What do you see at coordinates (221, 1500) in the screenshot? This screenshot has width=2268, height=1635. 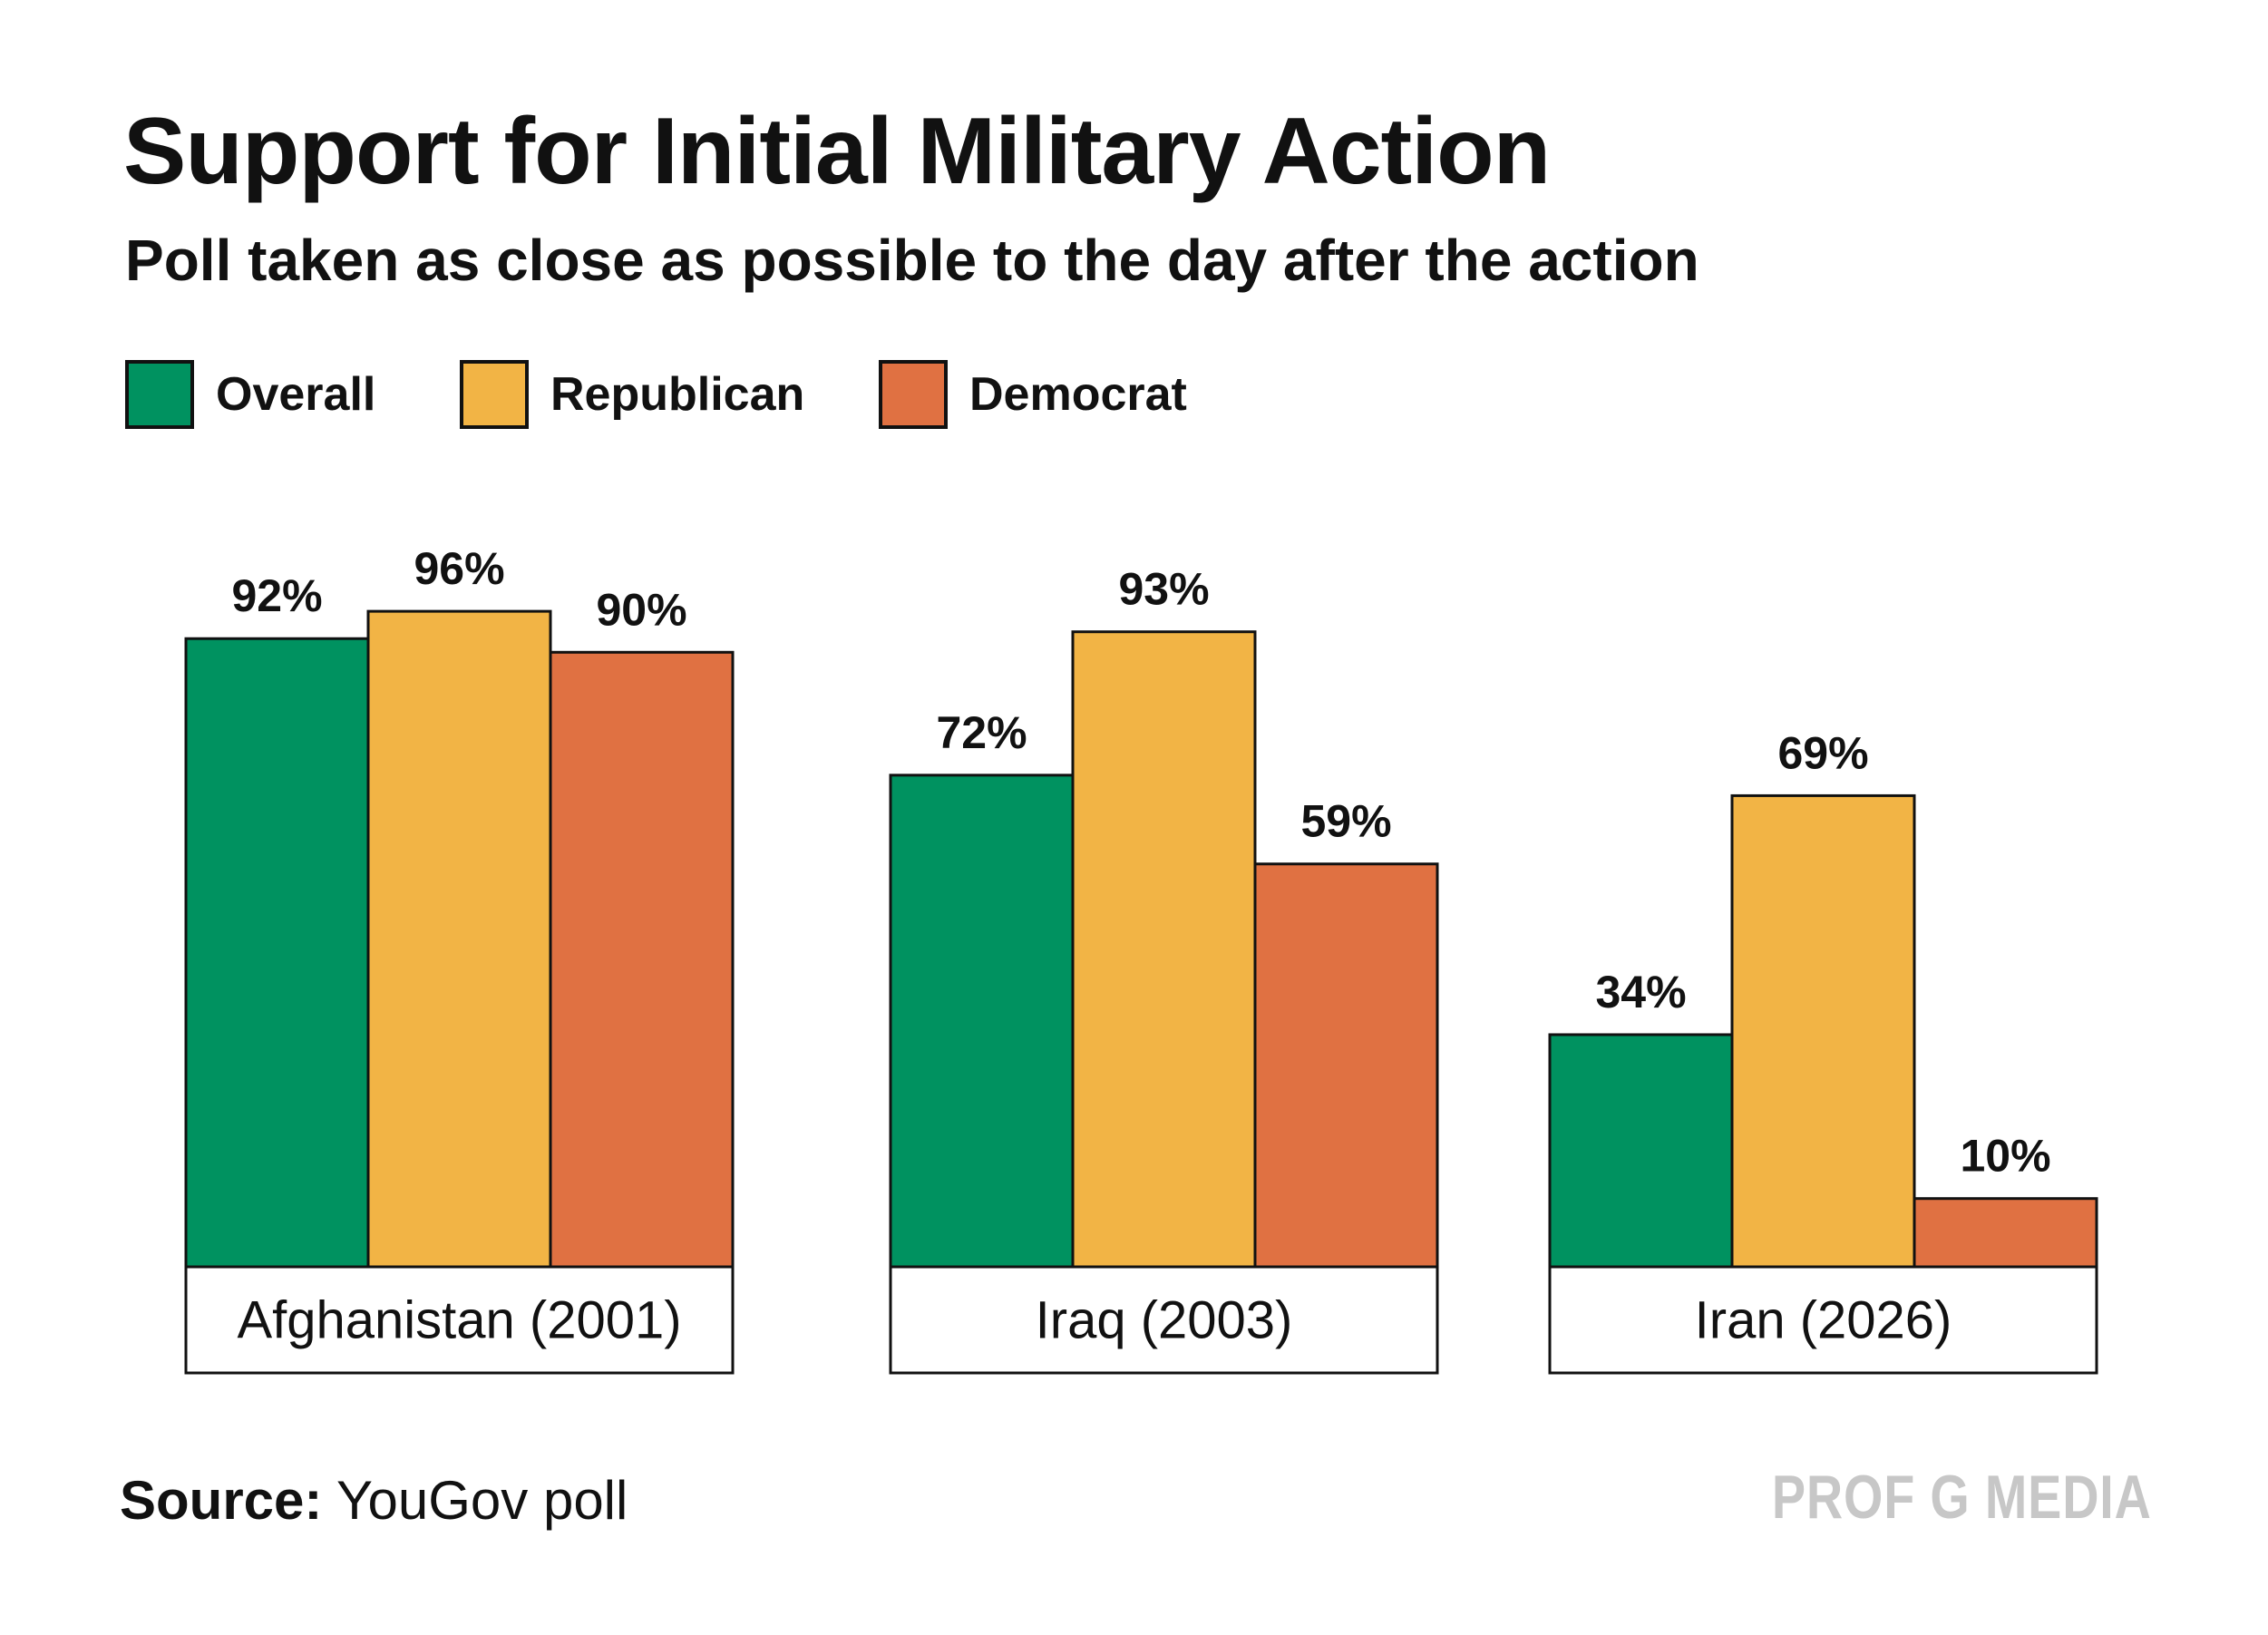 I see `source-label: Source:` at bounding box center [221, 1500].